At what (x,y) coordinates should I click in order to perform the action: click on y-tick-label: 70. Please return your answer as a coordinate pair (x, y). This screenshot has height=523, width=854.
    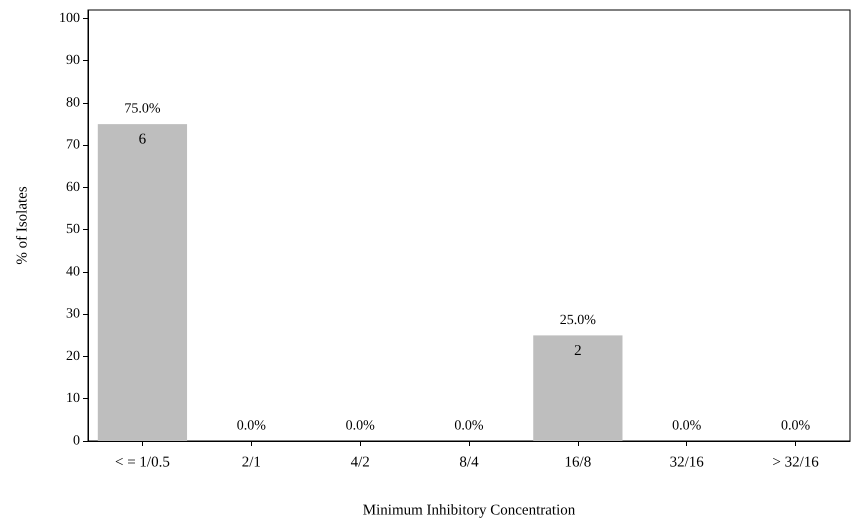
    Looking at the image, I should click on (73, 145).